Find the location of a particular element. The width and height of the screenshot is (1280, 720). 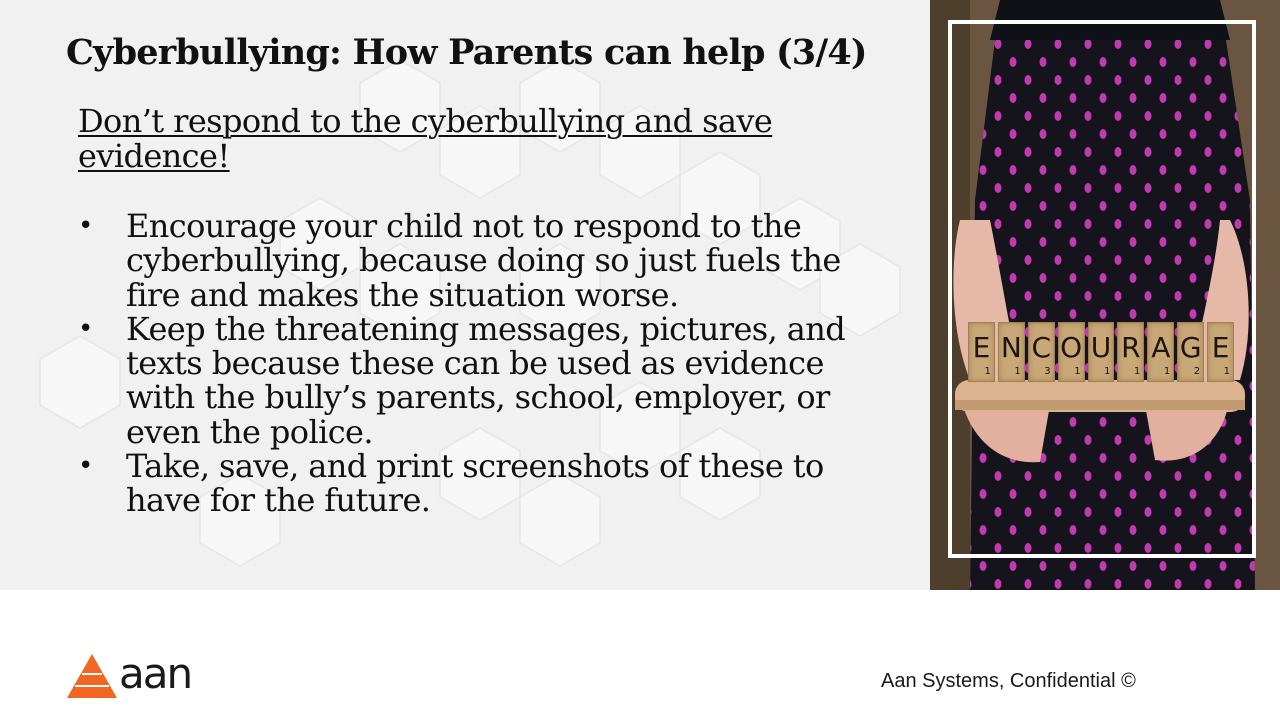

tile-score: 2 is located at coordinates (1197, 371).